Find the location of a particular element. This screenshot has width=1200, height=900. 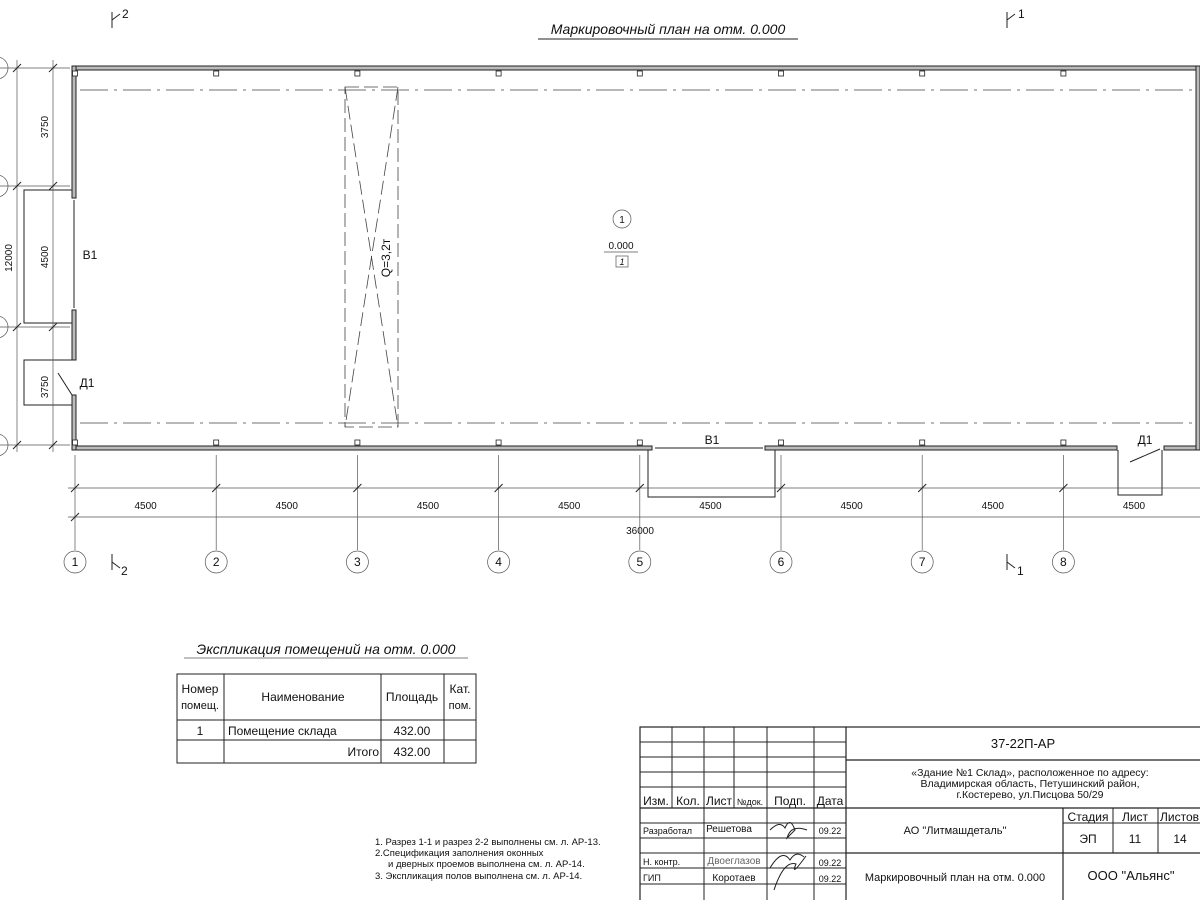

svg-text: 1 is located at coordinates (1020, 571).